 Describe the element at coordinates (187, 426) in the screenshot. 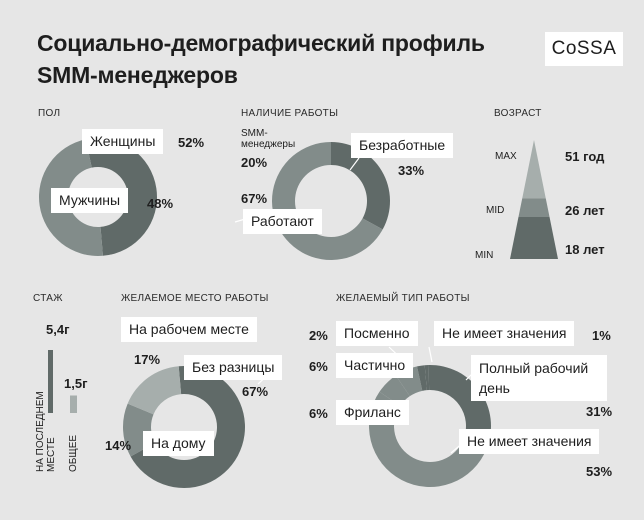

I see `workplace-slice-any` at that location.